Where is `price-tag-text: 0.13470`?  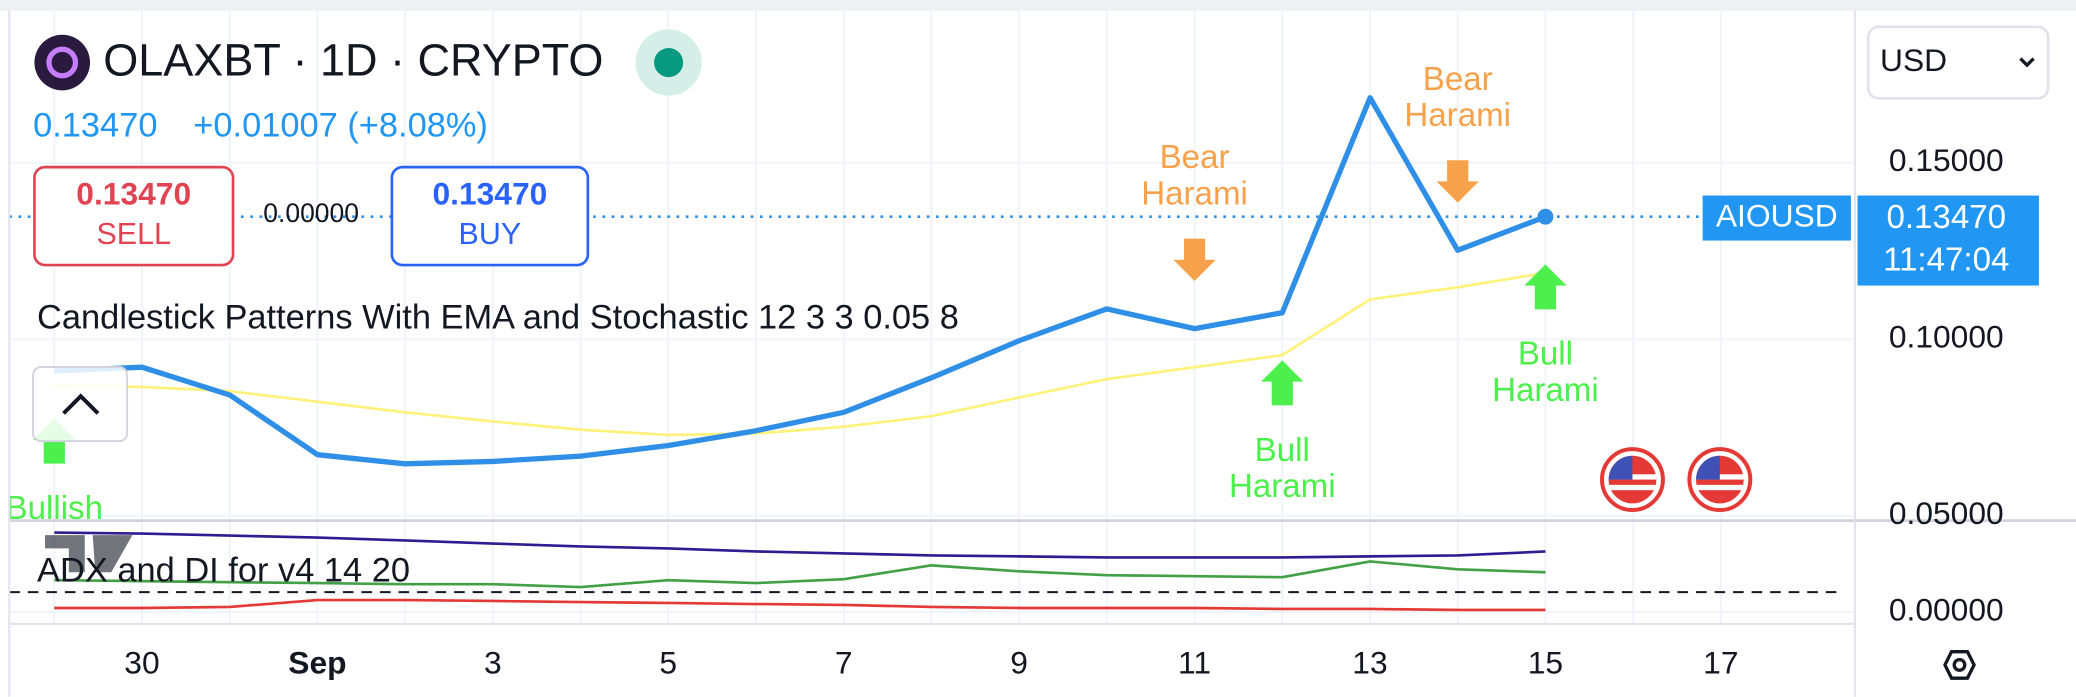 price-tag-text: 0.13470 is located at coordinates (1946, 217).